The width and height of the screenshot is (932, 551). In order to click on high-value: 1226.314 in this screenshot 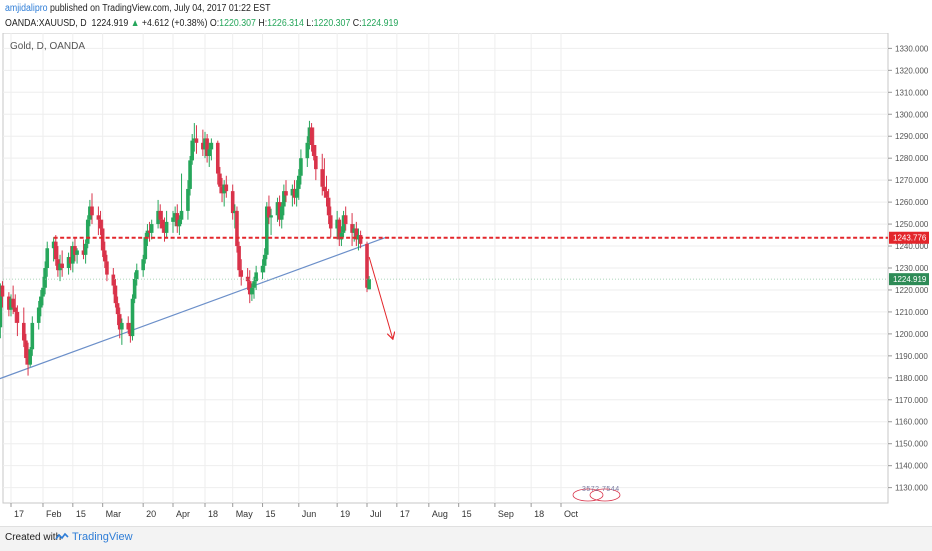, I will do `click(285, 23)`.